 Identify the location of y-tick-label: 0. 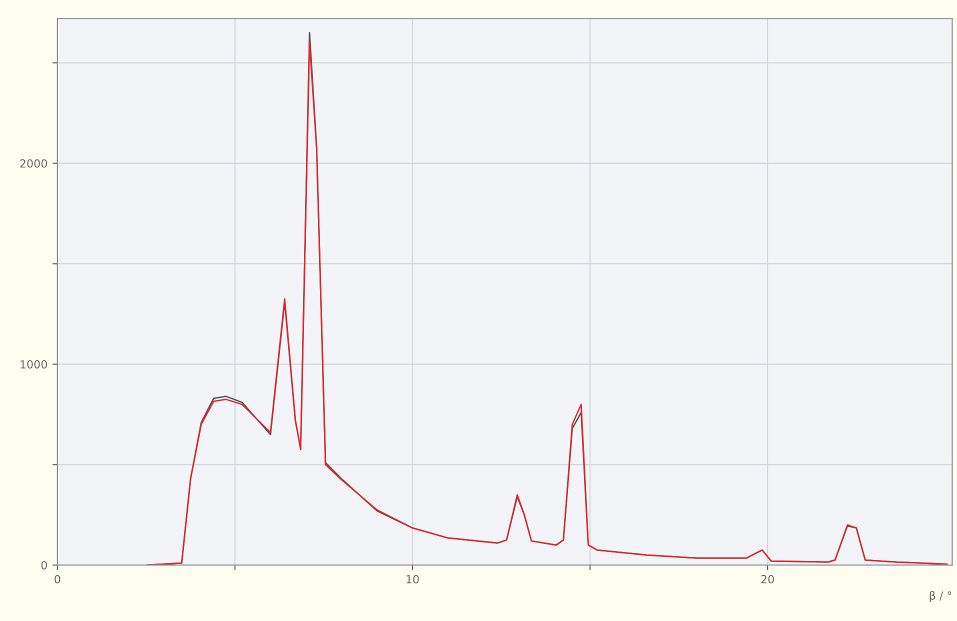
(44, 565).